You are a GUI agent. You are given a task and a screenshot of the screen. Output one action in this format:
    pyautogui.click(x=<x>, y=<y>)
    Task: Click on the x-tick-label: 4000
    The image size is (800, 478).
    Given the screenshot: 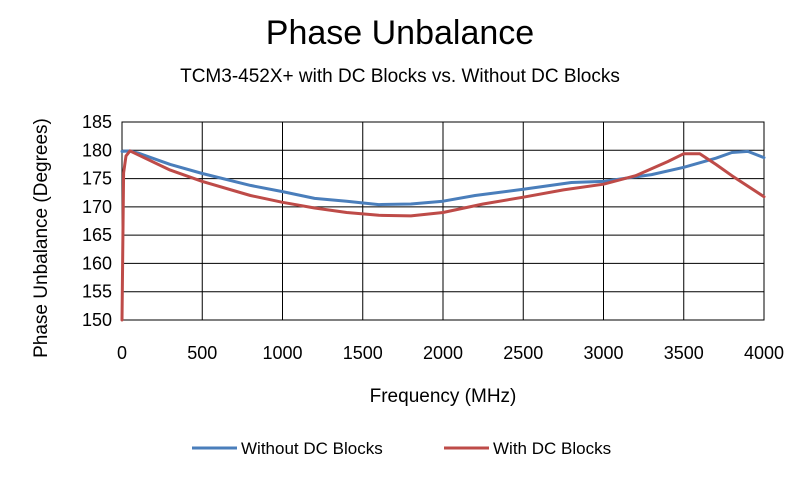 What is the action you would take?
    pyautogui.click(x=764, y=353)
    